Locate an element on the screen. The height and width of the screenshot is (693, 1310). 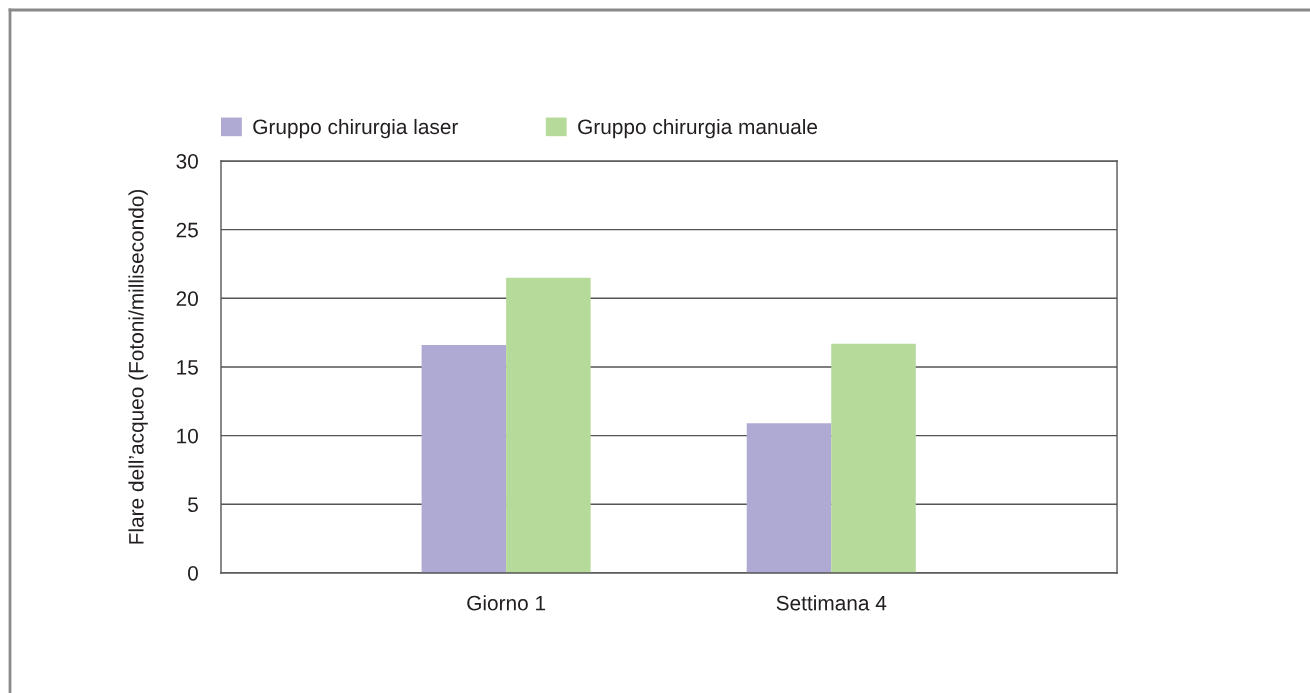
y-tick-label: 10 is located at coordinates (187, 436).